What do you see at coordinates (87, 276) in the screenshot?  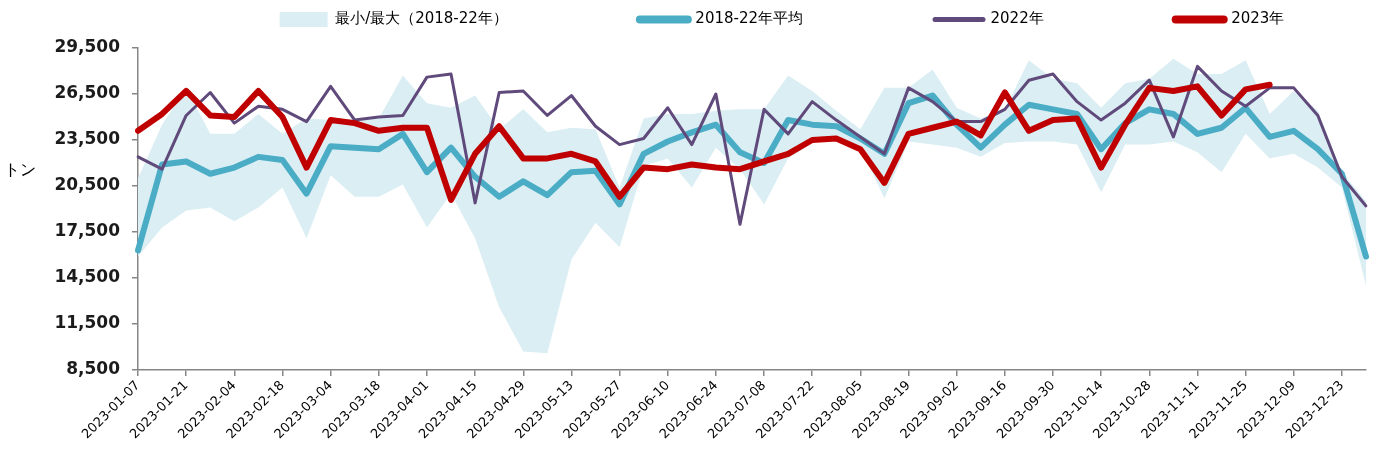 I see `y-tick-label: 14,500` at bounding box center [87, 276].